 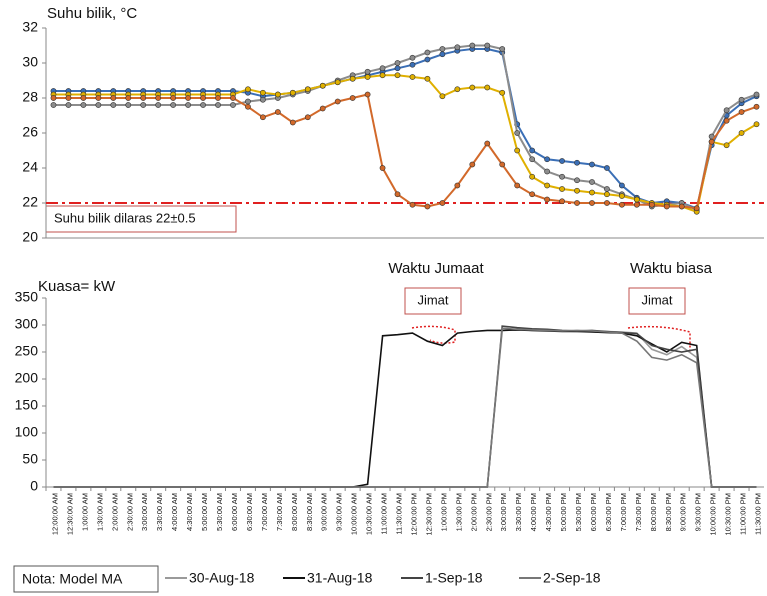 I want to click on y-axis-title: Kuasa= kW, so click(x=77, y=286).